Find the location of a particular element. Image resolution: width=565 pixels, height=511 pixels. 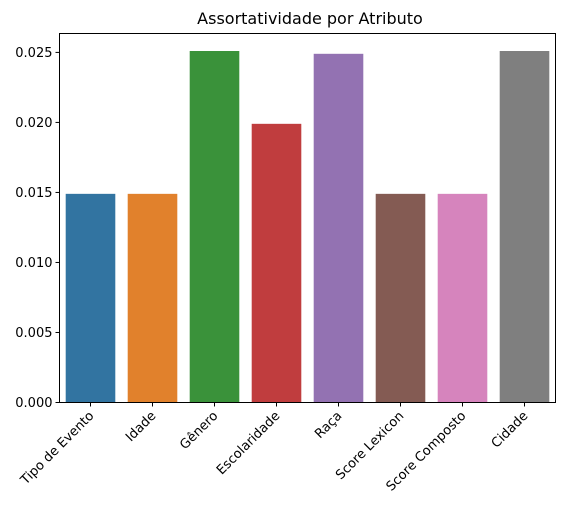

y-tick-label: 0.000 is located at coordinates (33, 403).